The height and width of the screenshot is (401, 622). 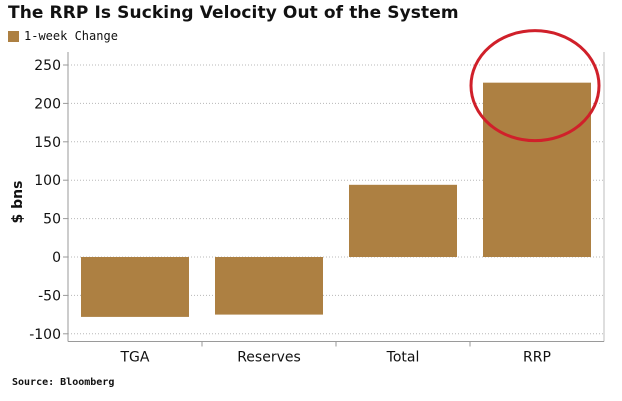 I want to click on y-tick-label: 150, so click(x=47, y=143).